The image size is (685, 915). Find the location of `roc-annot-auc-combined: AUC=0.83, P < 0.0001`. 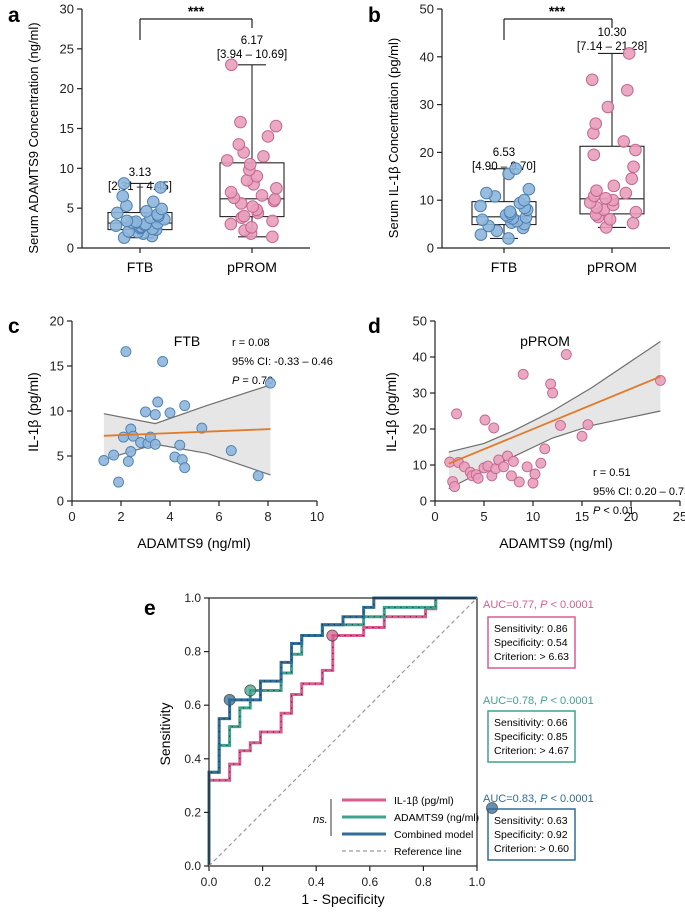

roc-annot-auc-combined: AUC=0.83, P < 0.0001 is located at coordinates (538, 799).